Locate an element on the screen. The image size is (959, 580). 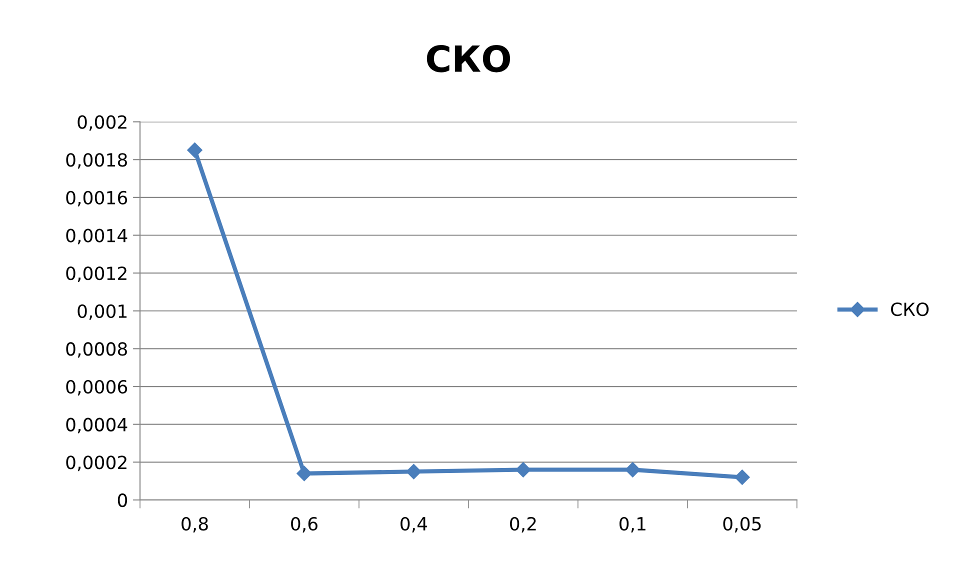
legend-label: СКО is located at coordinates (910, 309).